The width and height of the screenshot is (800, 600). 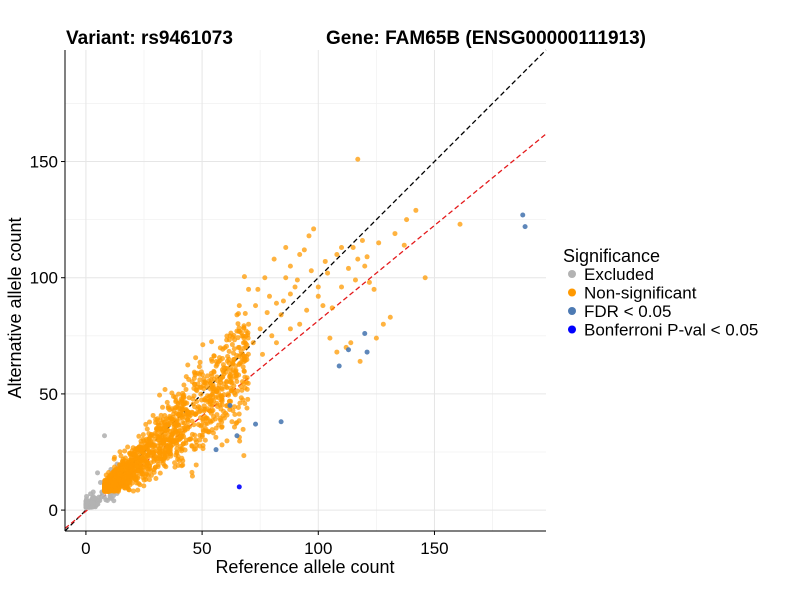 I want to click on x-tick-label: 100, so click(x=318, y=548).